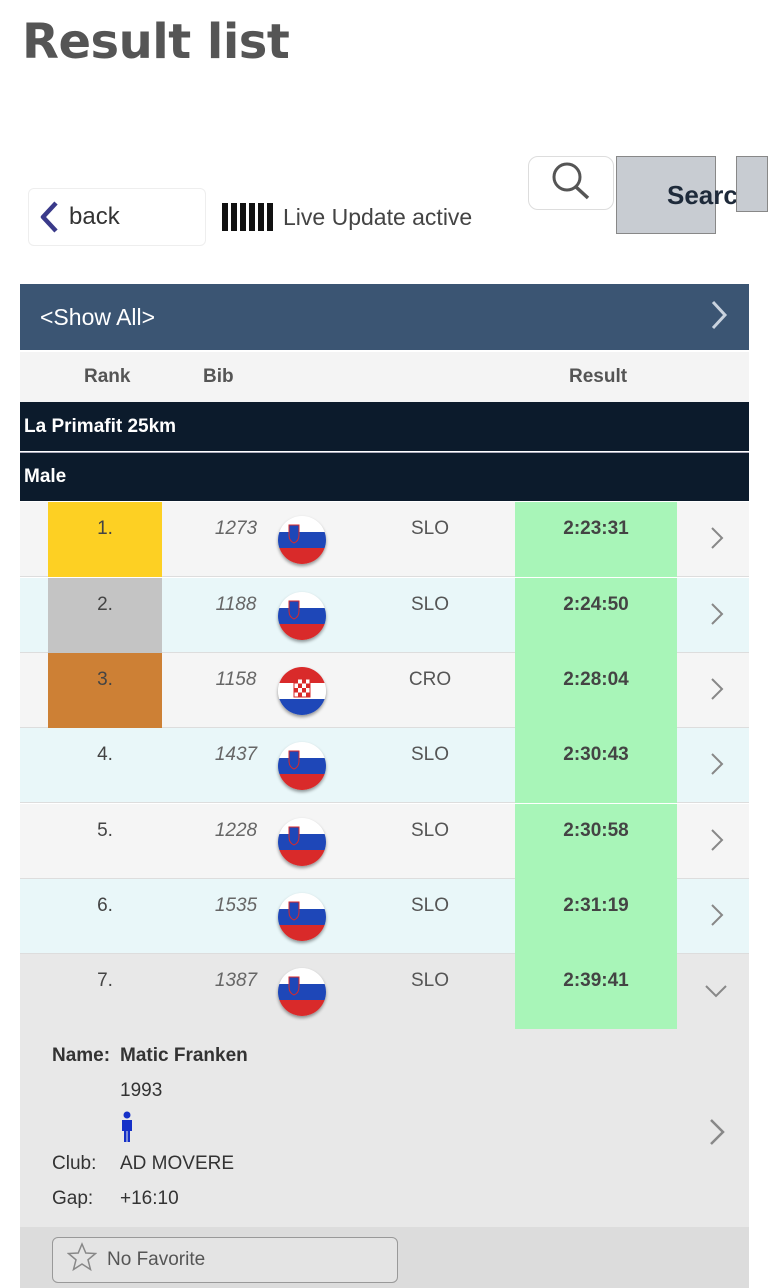 The image size is (768, 1288). I want to click on bib-cell: 1273, so click(236, 528).